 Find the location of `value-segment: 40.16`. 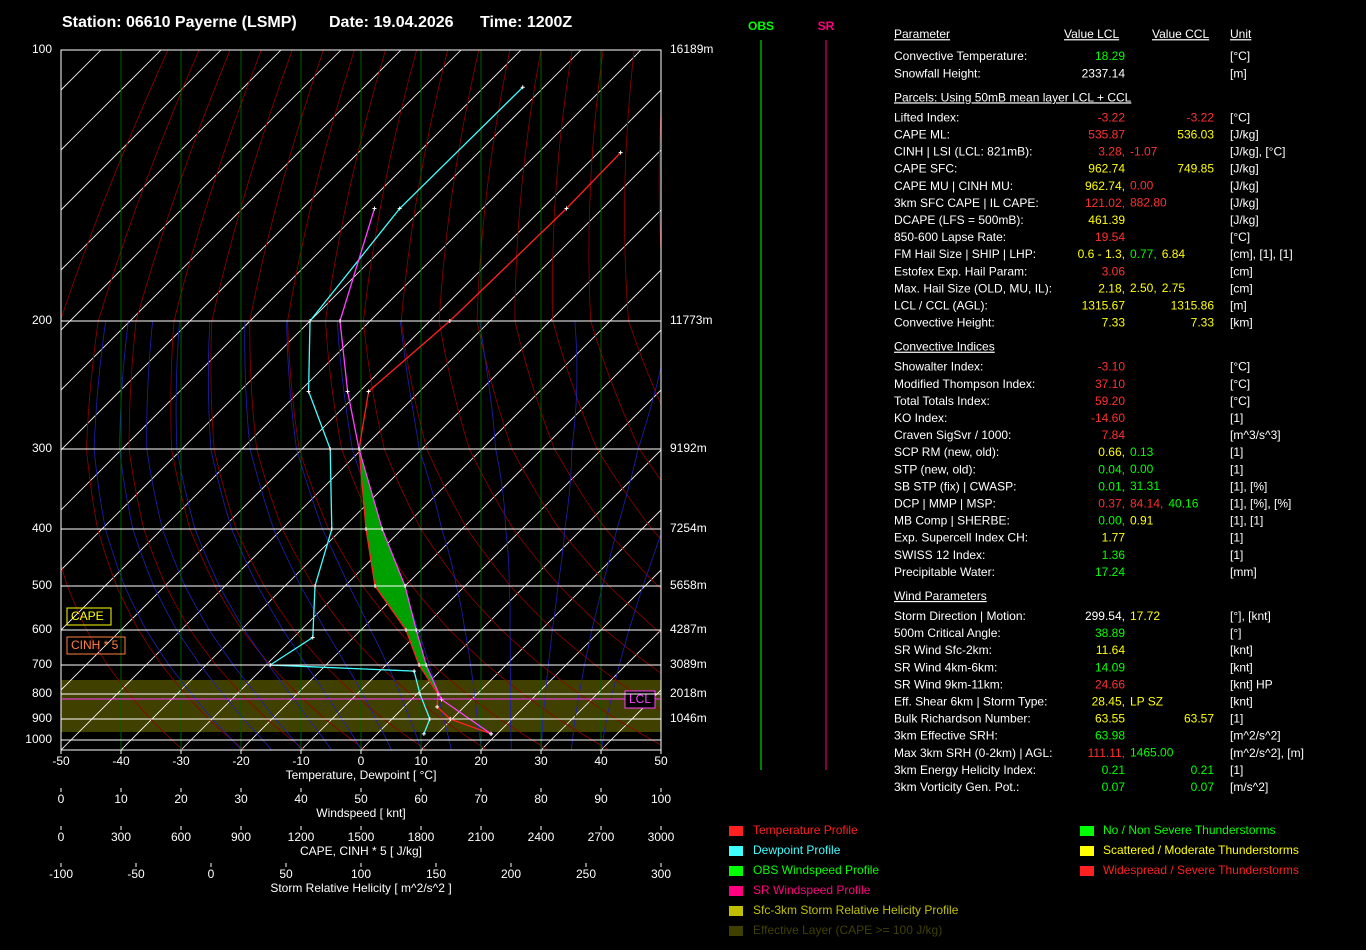

value-segment: 40.16 is located at coordinates (1183, 503).